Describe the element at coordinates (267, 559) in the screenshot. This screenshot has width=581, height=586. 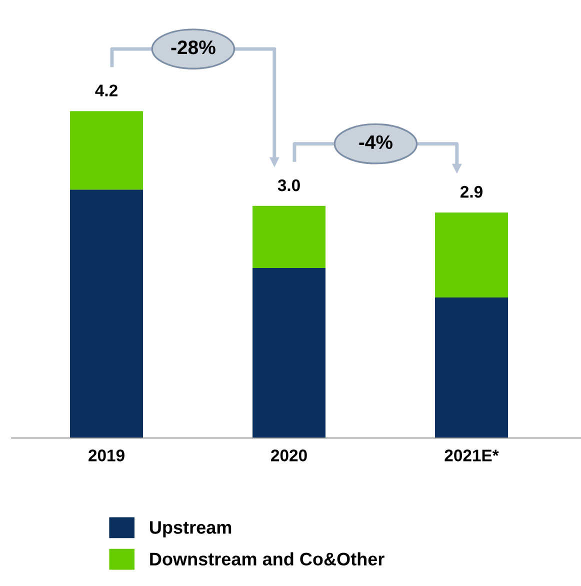
I see `legend-label: Downstream and Co&Other` at that location.